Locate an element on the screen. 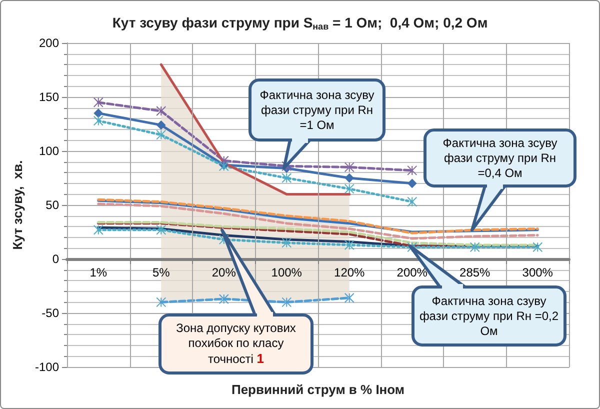 This screenshot has width=600, height=409. y-tick-label: 0 is located at coordinates (56, 259).